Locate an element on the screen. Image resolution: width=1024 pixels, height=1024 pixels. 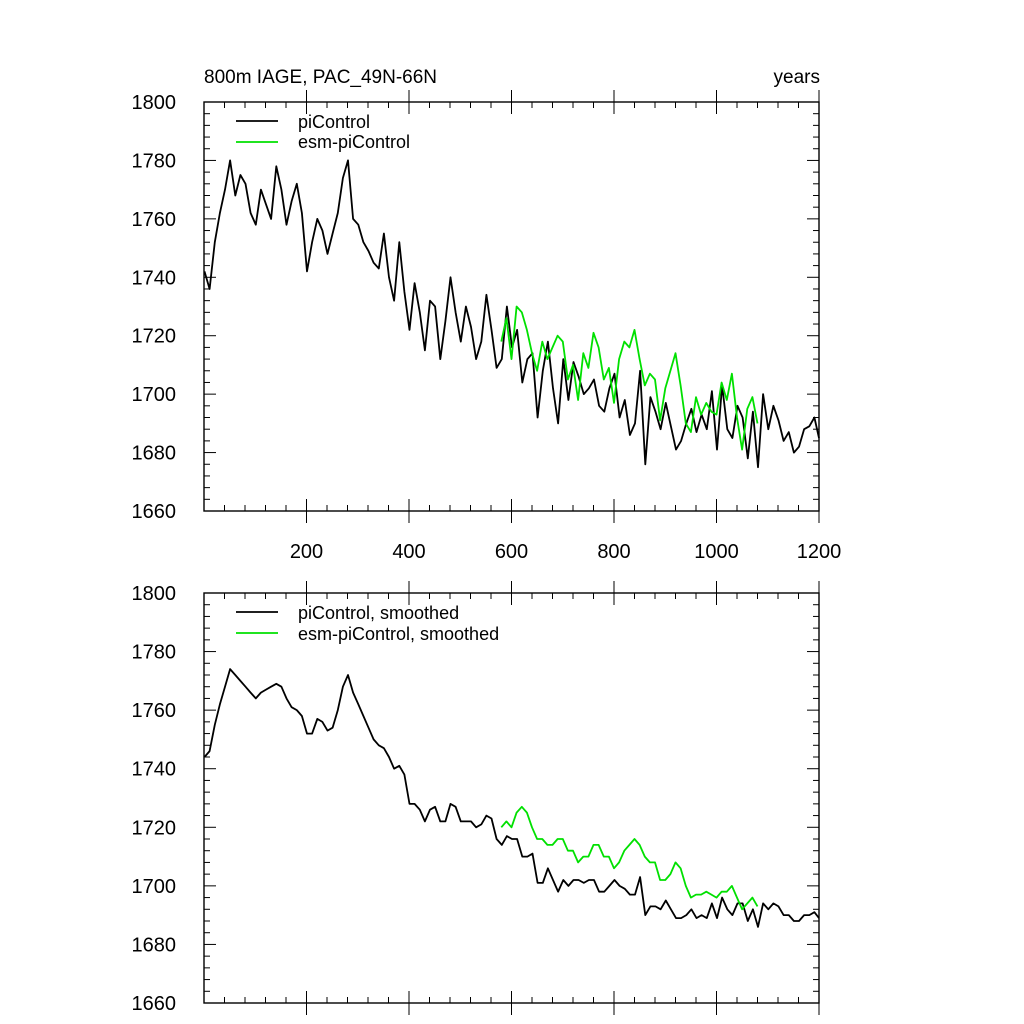
legend-label-esm-picontrol: esm-piControl is located at coordinates (354, 142).